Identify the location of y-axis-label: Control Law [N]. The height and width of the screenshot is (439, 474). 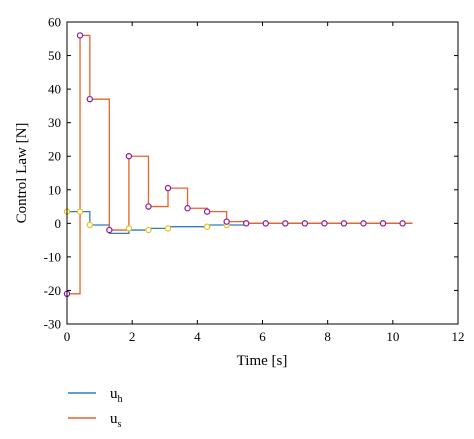
(22, 173).